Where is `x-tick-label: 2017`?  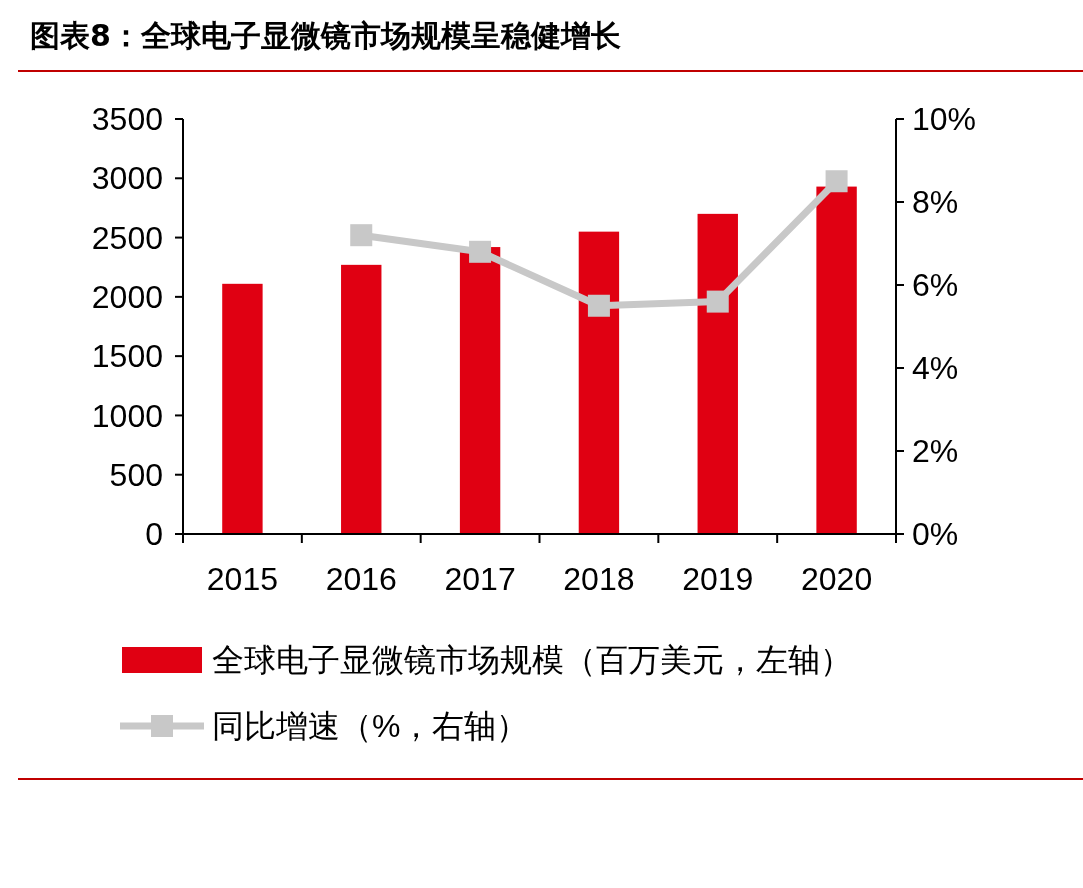
x-tick-label: 2017 is located at coordinates (480, 579).